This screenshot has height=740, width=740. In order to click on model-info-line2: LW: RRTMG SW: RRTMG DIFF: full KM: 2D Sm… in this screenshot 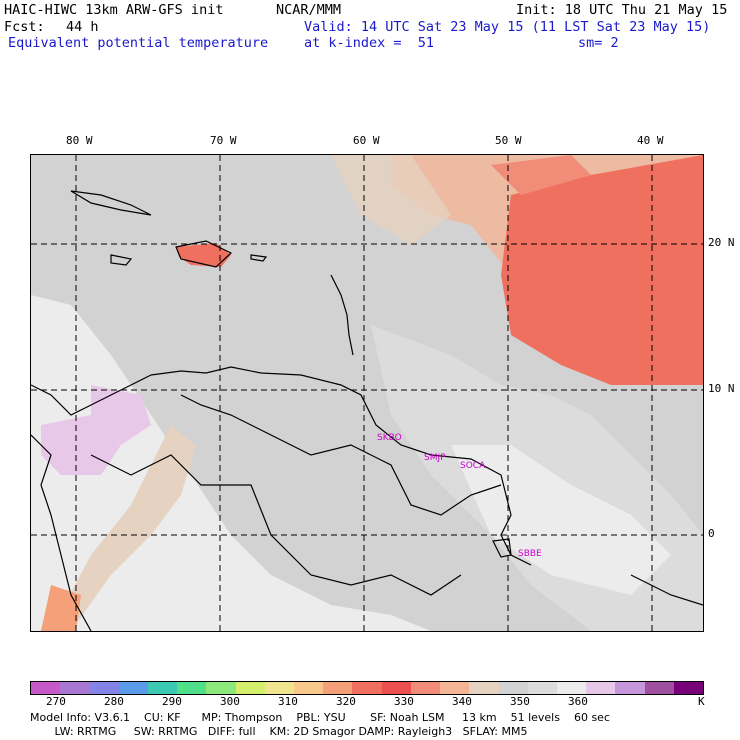, I will do `click(279, 731)`.